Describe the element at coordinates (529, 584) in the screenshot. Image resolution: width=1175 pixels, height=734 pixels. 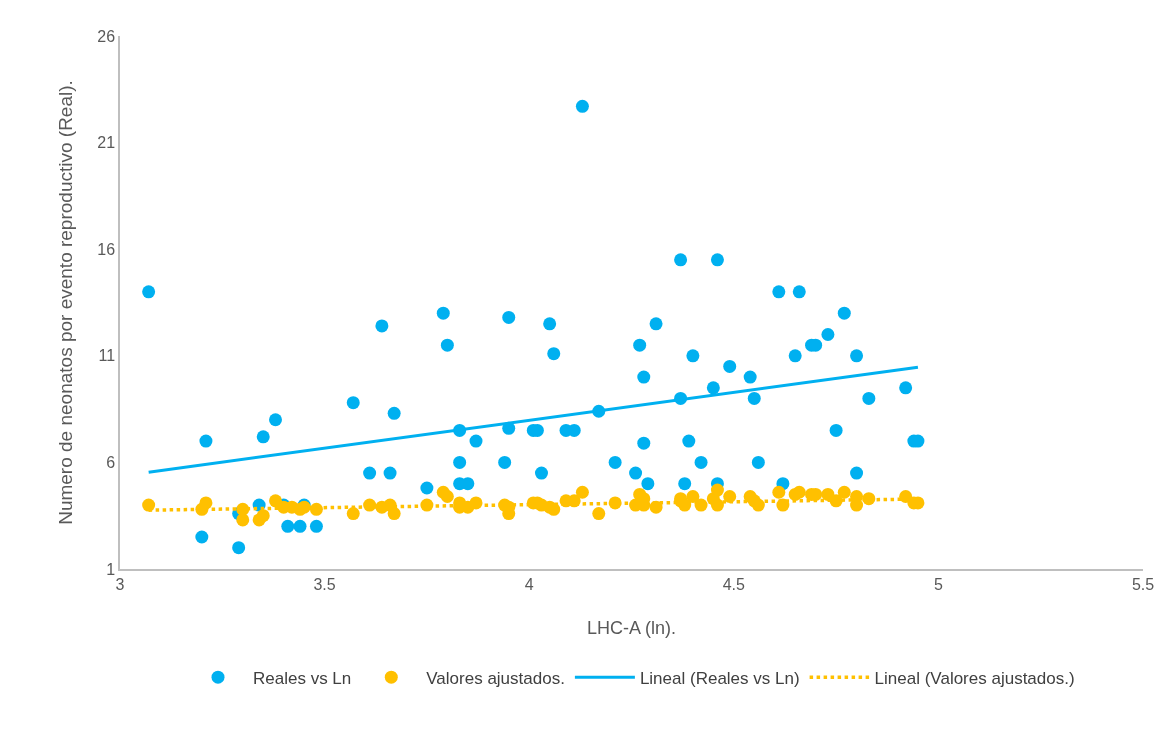
I see `x-tick-label: 4` at that location.